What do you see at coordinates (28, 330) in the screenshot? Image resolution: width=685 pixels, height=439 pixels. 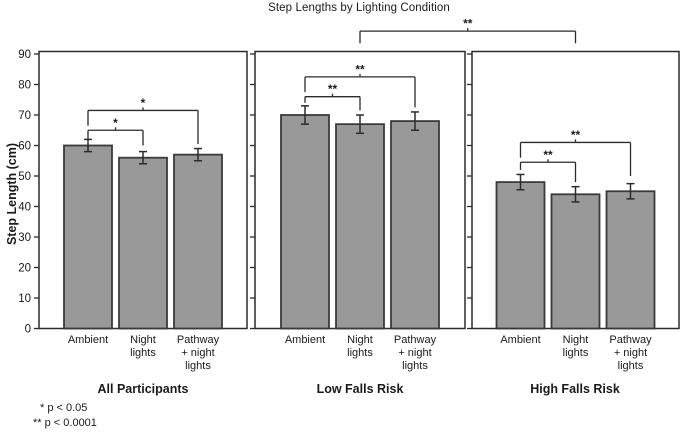 I see `y-tick-label: 0` at bounding box center [28, 330].